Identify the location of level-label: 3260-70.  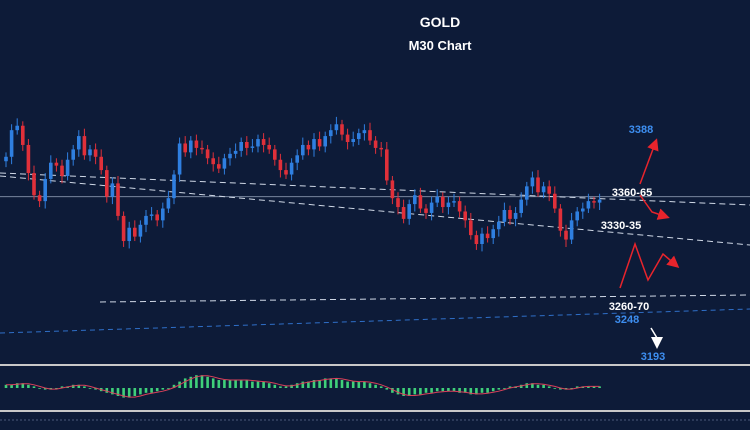
(629, 307).